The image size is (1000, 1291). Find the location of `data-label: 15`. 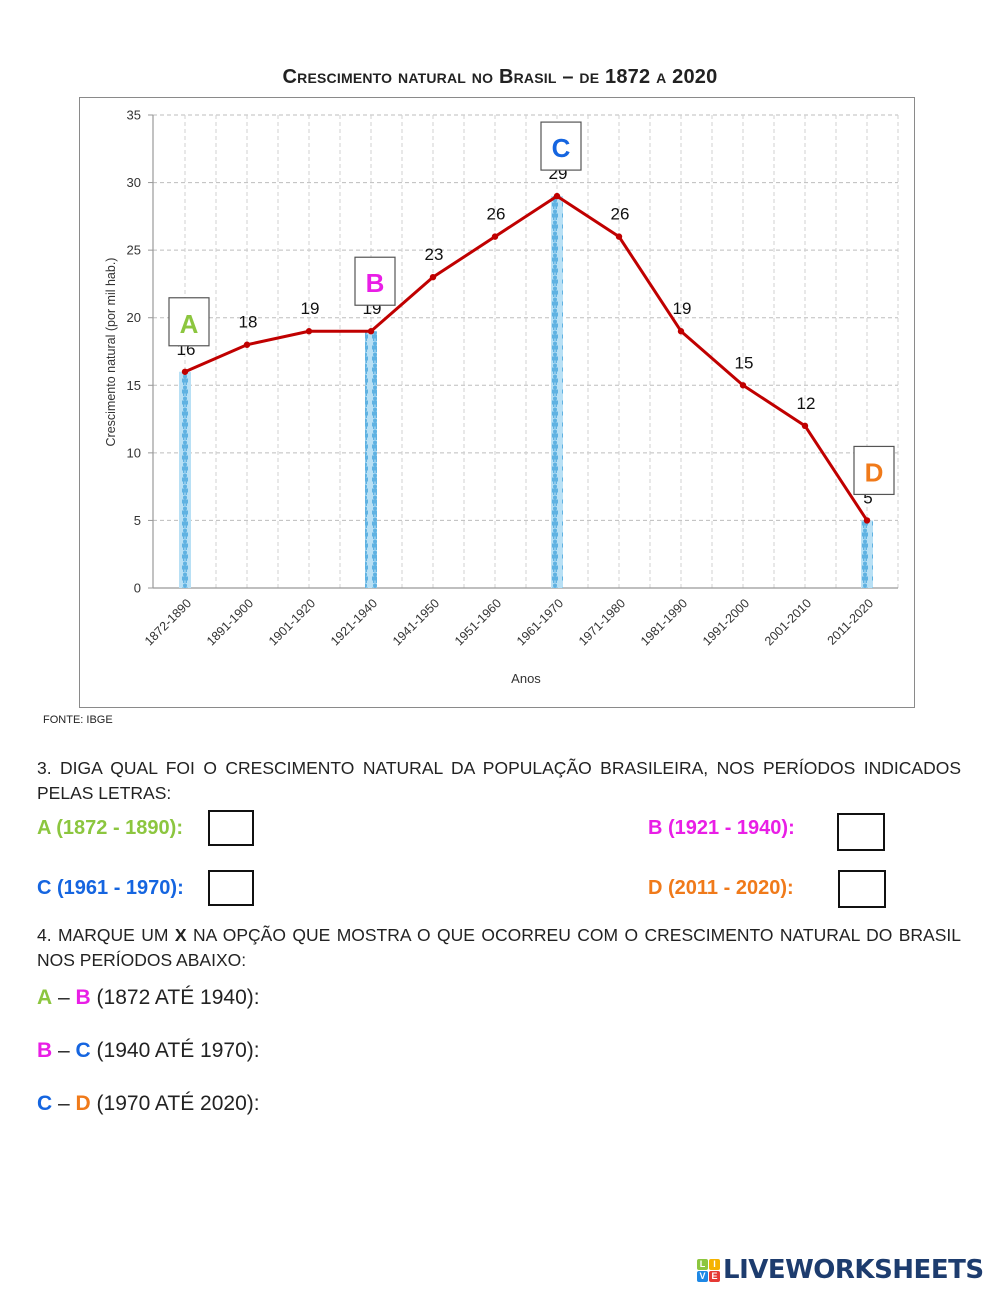

data-label: 15 is located at coordinates (744, 362).